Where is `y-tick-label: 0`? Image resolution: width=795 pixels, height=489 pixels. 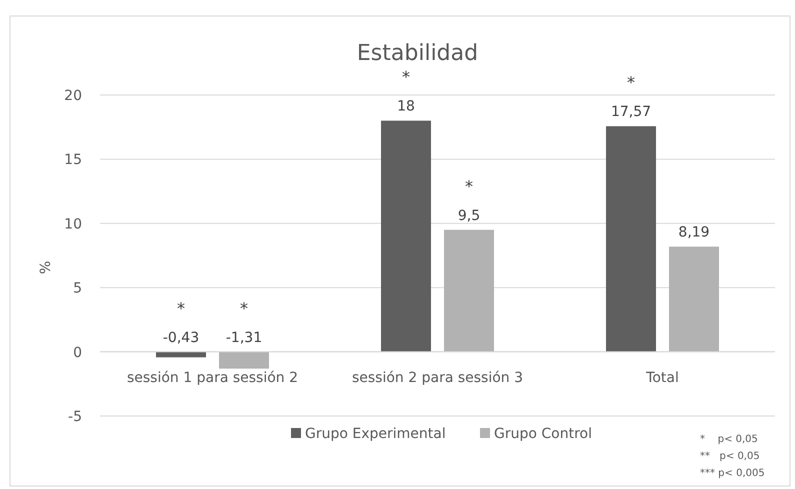 y-tick-label: 0 is located at coordinates (77, 352).